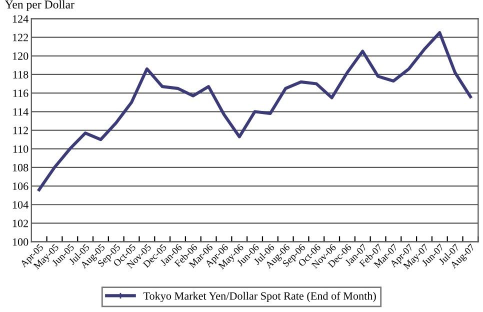 This screenshot has width=483, height=312. I want to click on y-tick-label: 124, so click(20, 19).